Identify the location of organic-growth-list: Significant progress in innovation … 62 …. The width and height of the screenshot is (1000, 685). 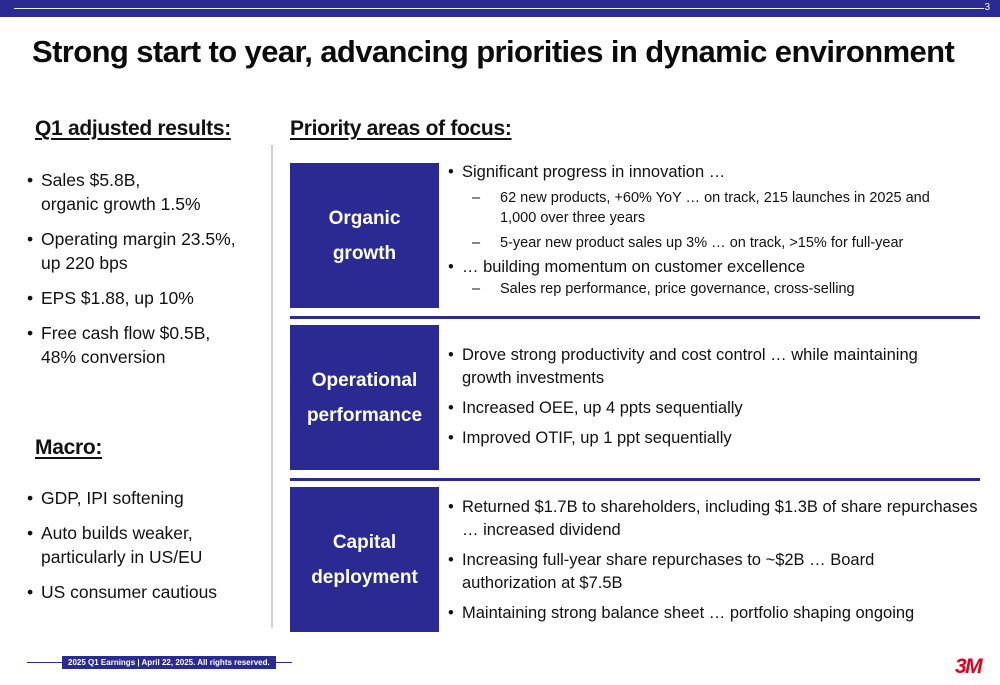
(715, 233).